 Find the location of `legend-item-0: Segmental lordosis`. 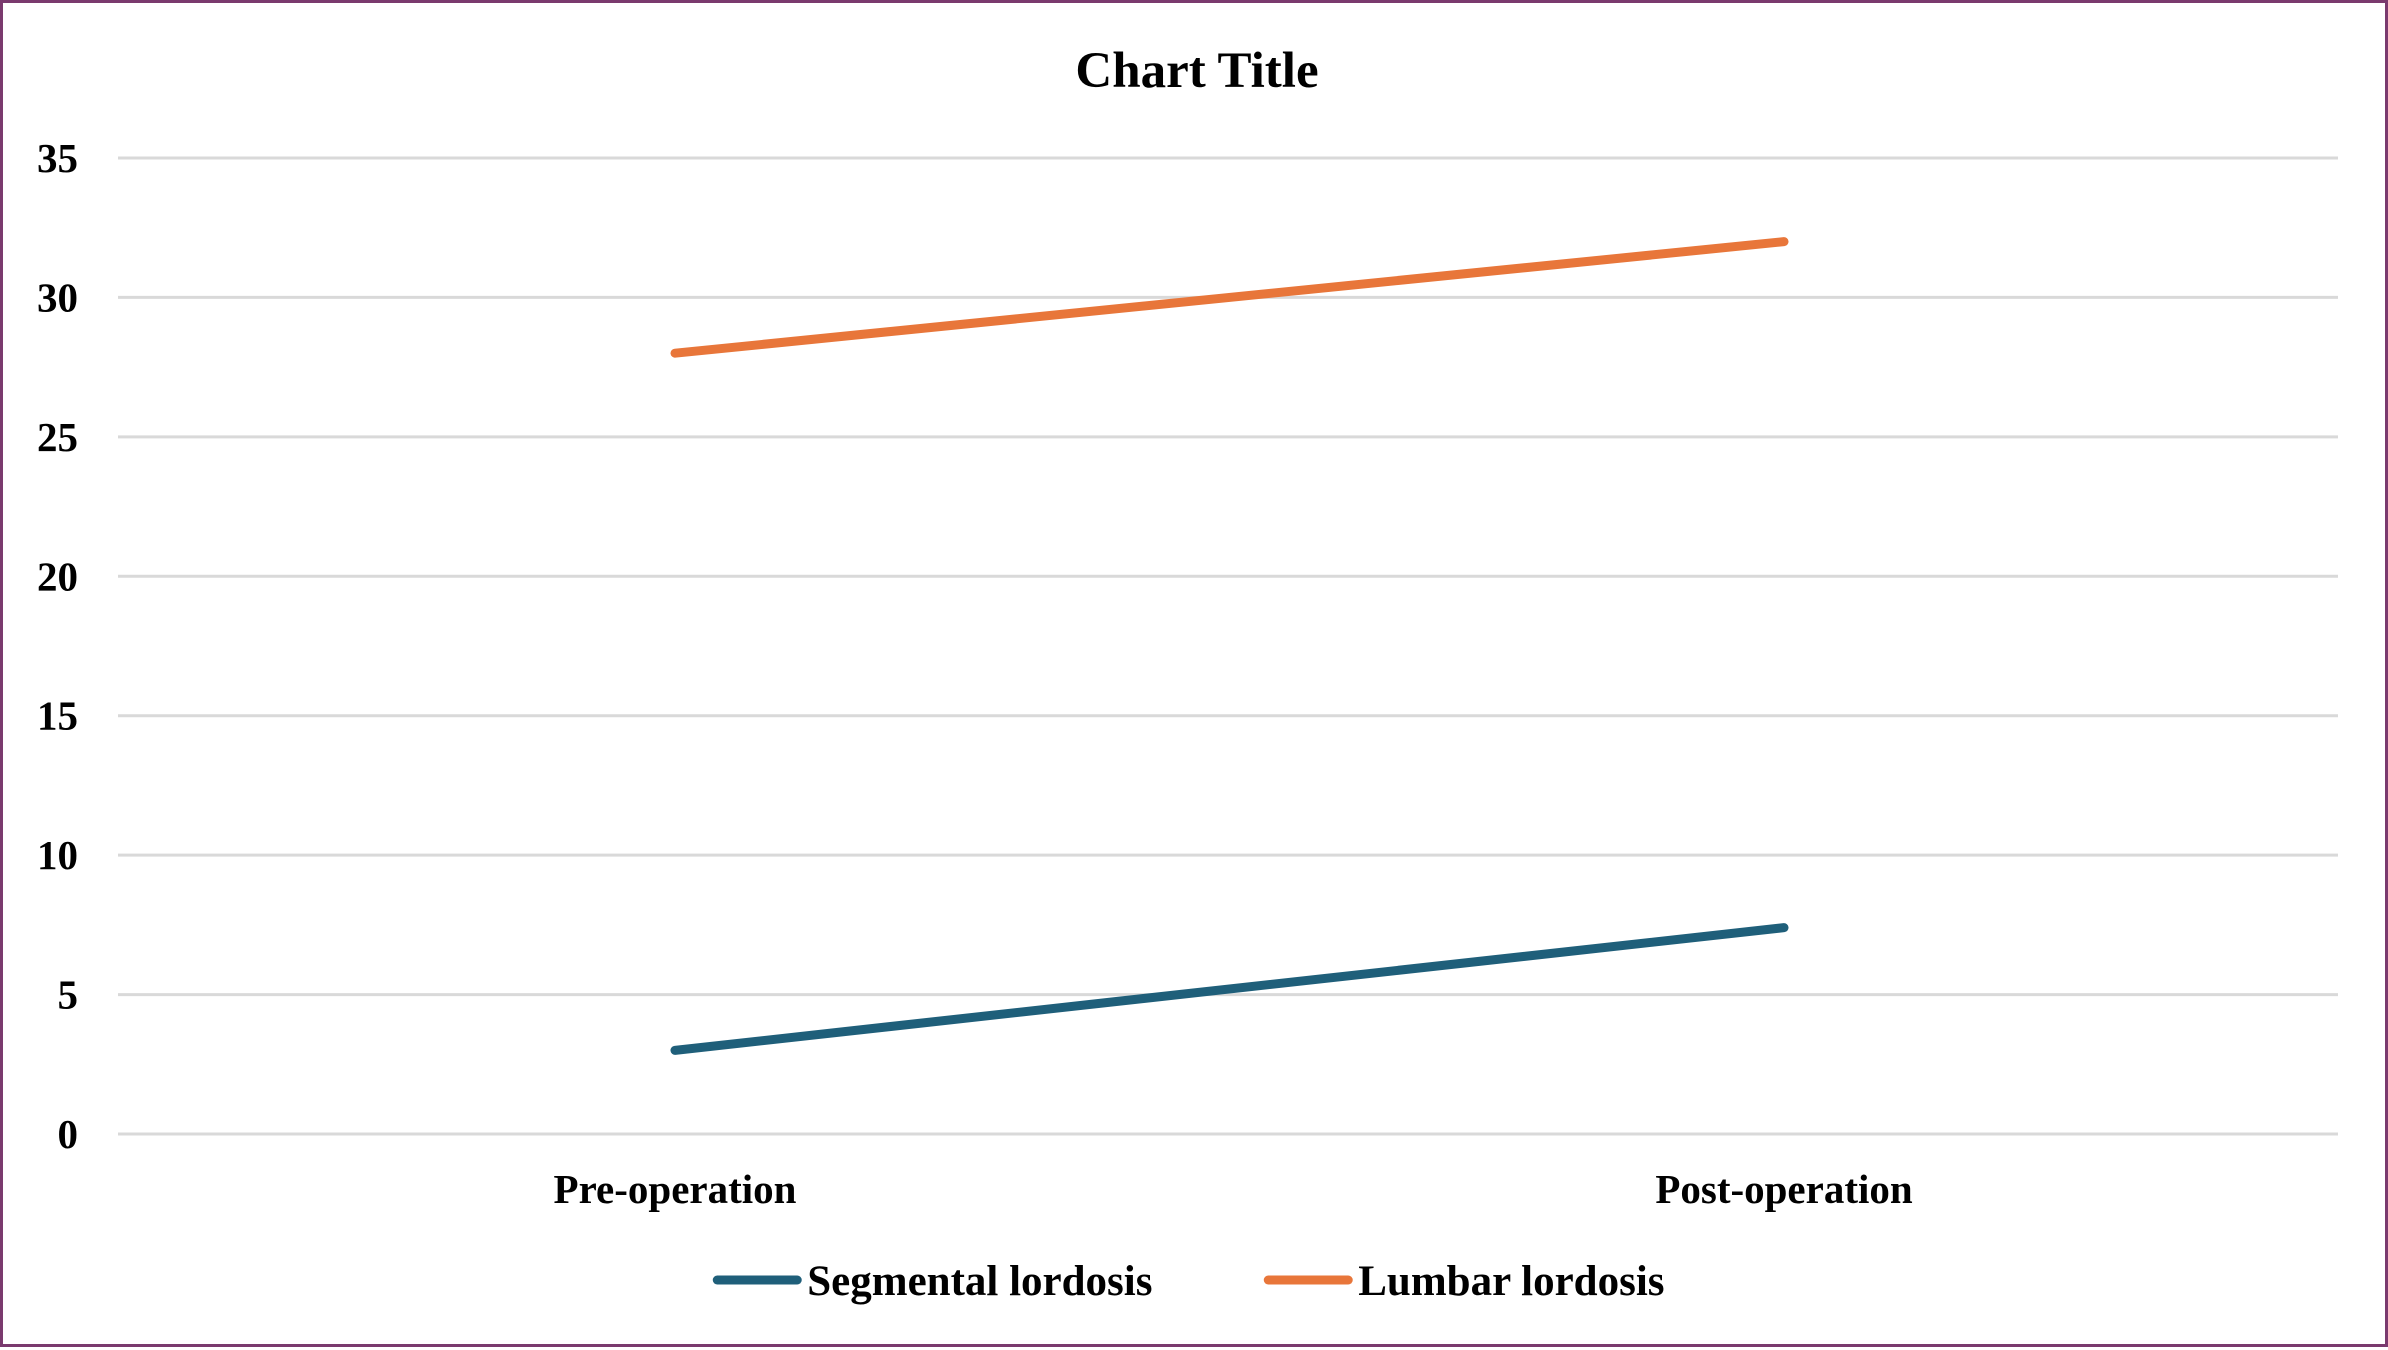

legend-item-0: Segmental lordosis is located at coordinates (932, 1281).